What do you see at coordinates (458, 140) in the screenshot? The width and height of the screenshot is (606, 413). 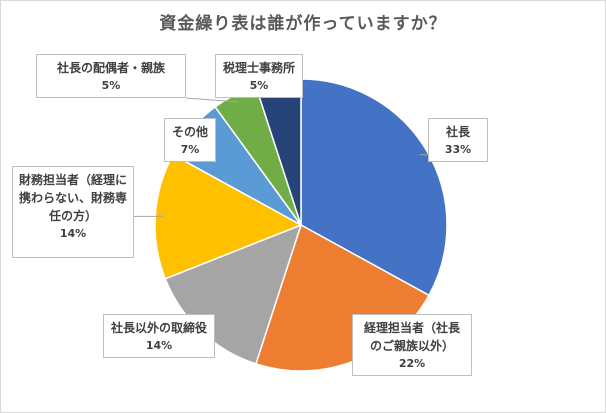 I see `callout-slice-0: 社長 33%` at bounding box center [458, 140].